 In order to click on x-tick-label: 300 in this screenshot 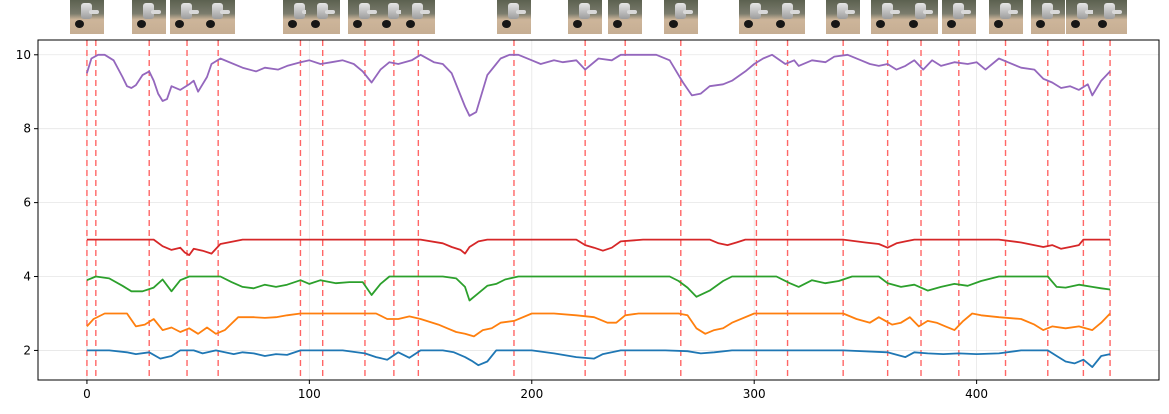, I will do `click(754, 394)`.